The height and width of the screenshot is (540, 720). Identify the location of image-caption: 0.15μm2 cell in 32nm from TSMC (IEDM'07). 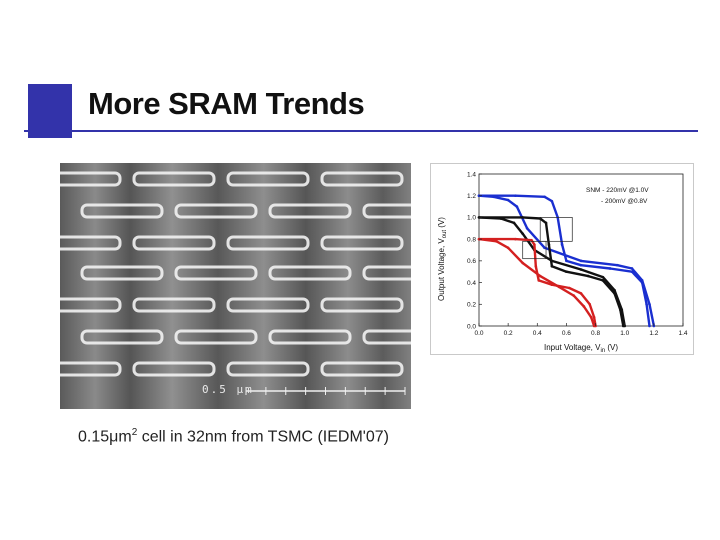
(233, 436).